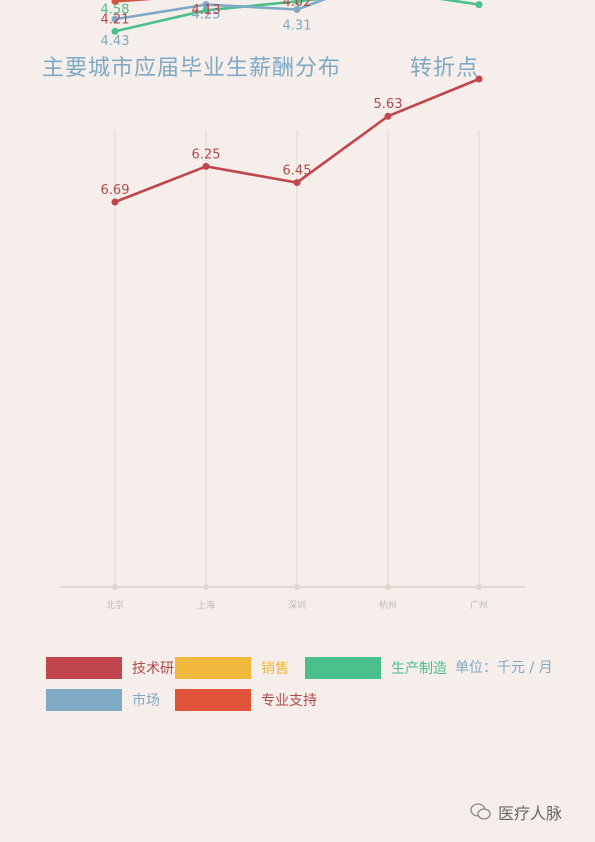 This screenshot has height=842, width=595. I want to click on data-label-3-2: 4.02, so click(297, 5).